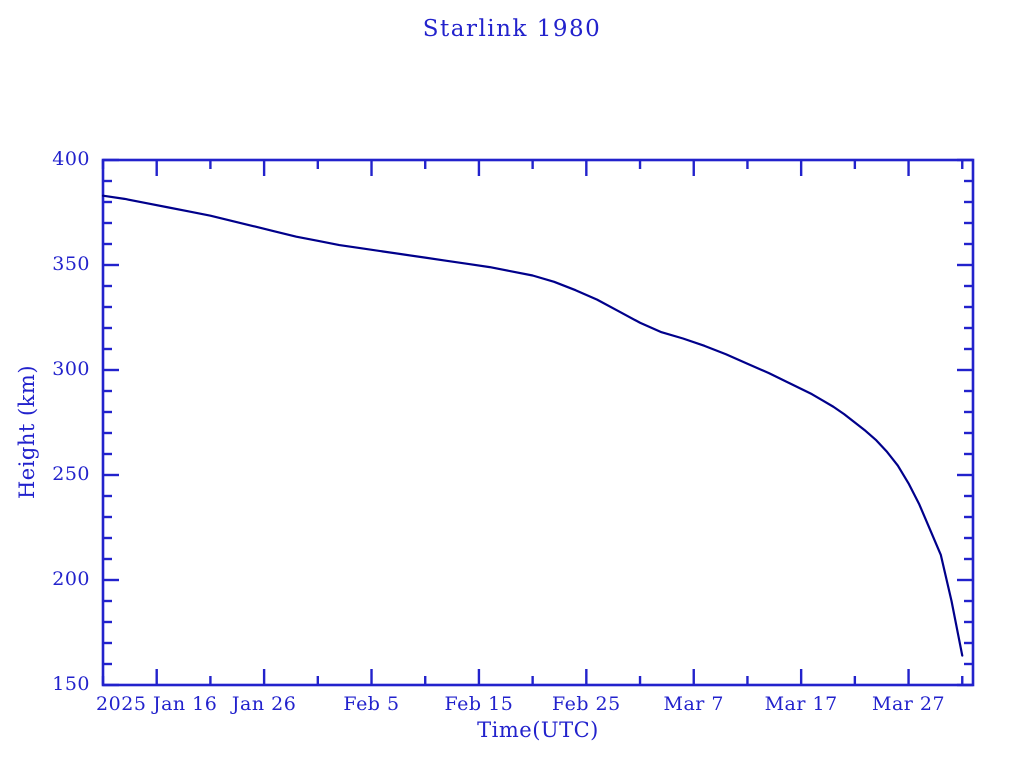 The height and width of the screenshot is (768, 1024). What do you see at coordinates (538, 730) in the screenshot?
I see `x-axis-title: Time(UTC)` at bounding box center [538, 730].